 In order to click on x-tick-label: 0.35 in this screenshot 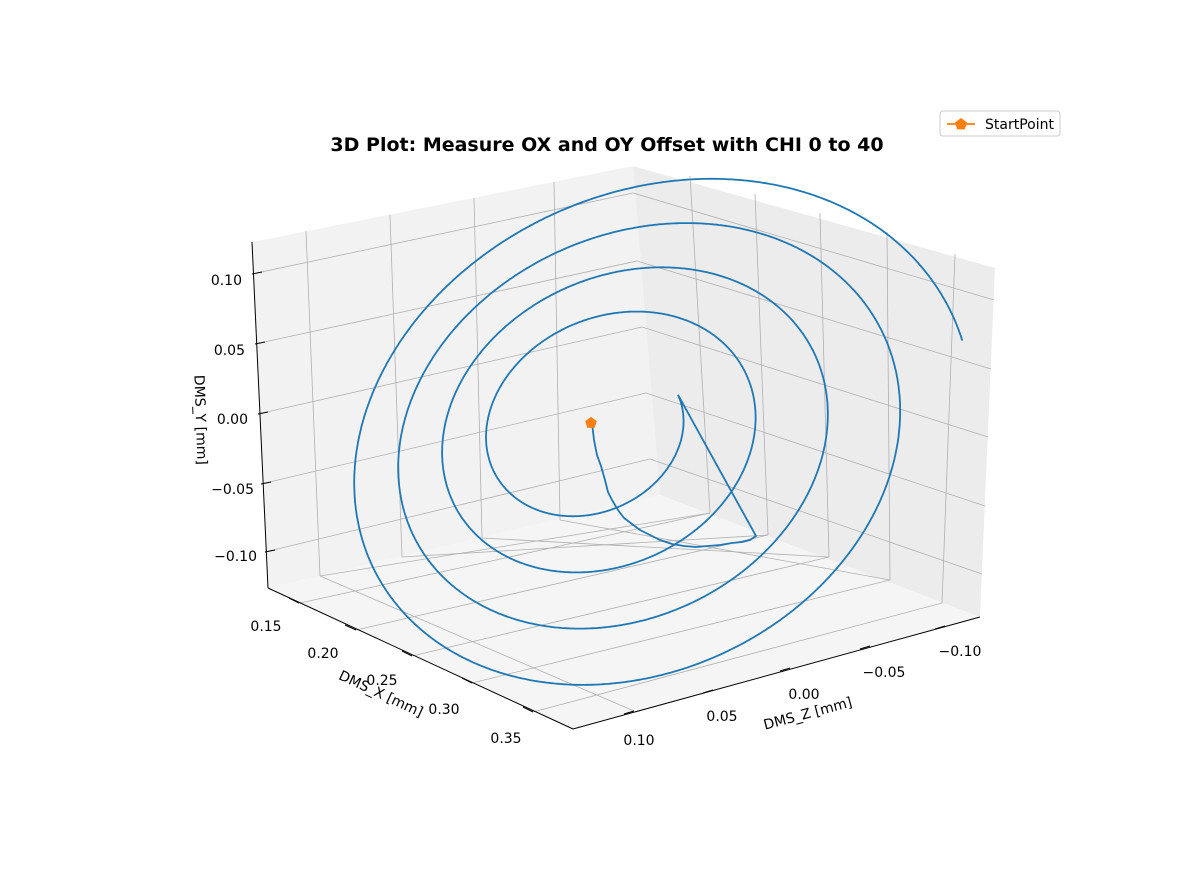, I will do `click(505, 739)`.